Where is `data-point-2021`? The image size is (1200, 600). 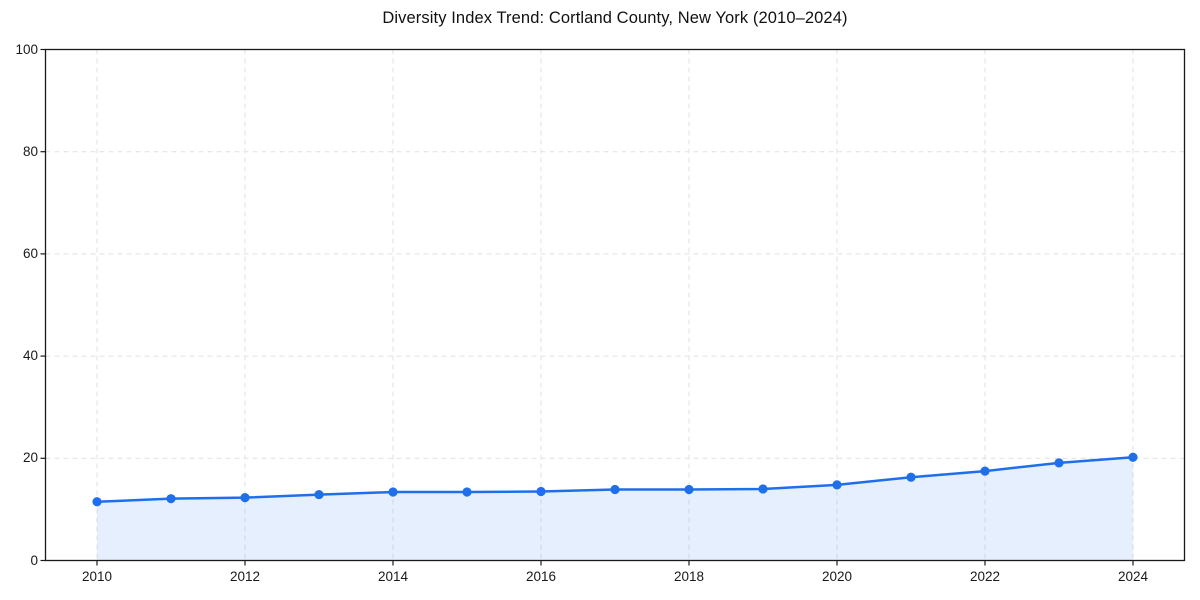 data-point-2021 is located at coordinates (911, 477).